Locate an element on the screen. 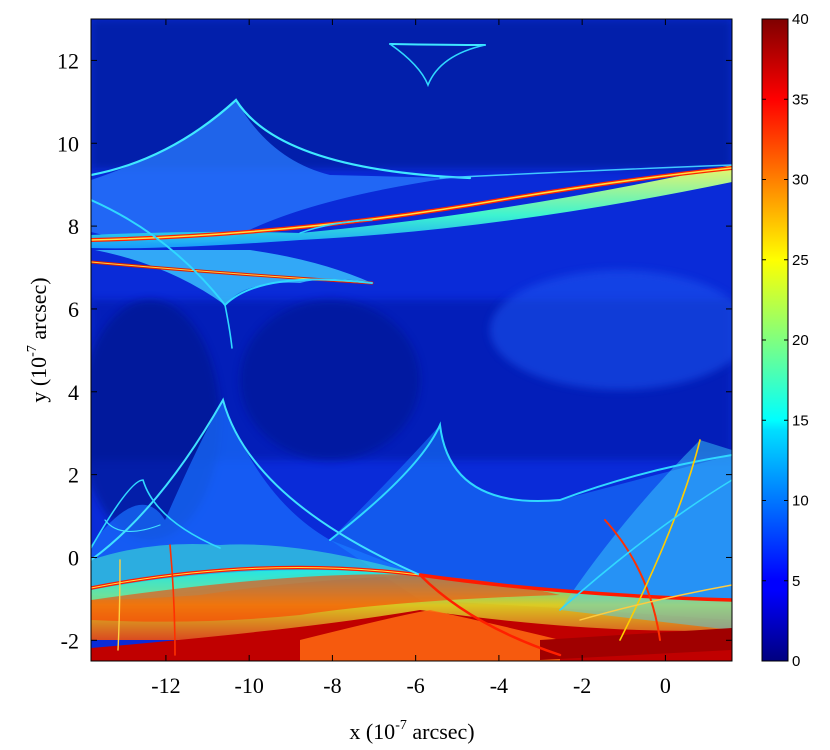 The image size is (830, 750). x-axis-label-prefix: x (10 is located at coordinates (372, 731).